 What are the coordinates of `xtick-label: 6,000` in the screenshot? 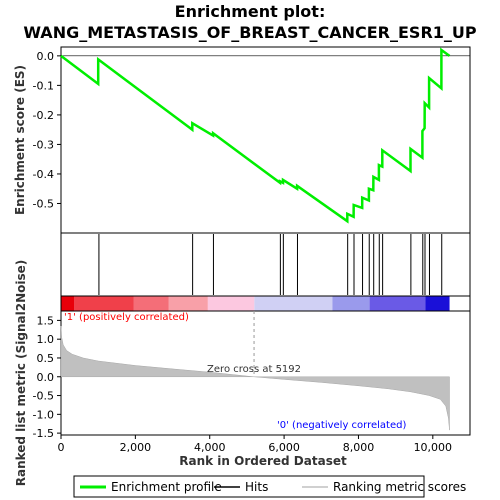 It's located at (284, 447).